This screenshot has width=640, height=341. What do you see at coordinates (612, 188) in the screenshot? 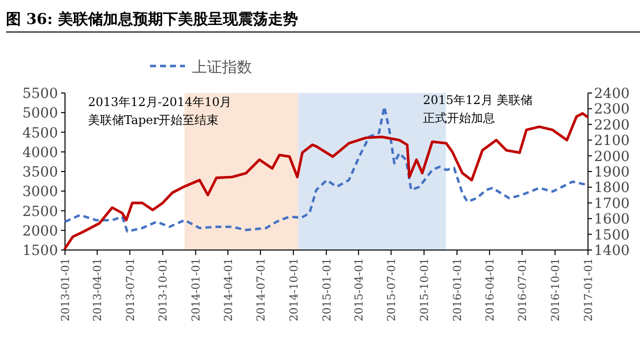
I see `y2-tick-label: 1800` at bounding box center [612, 188].